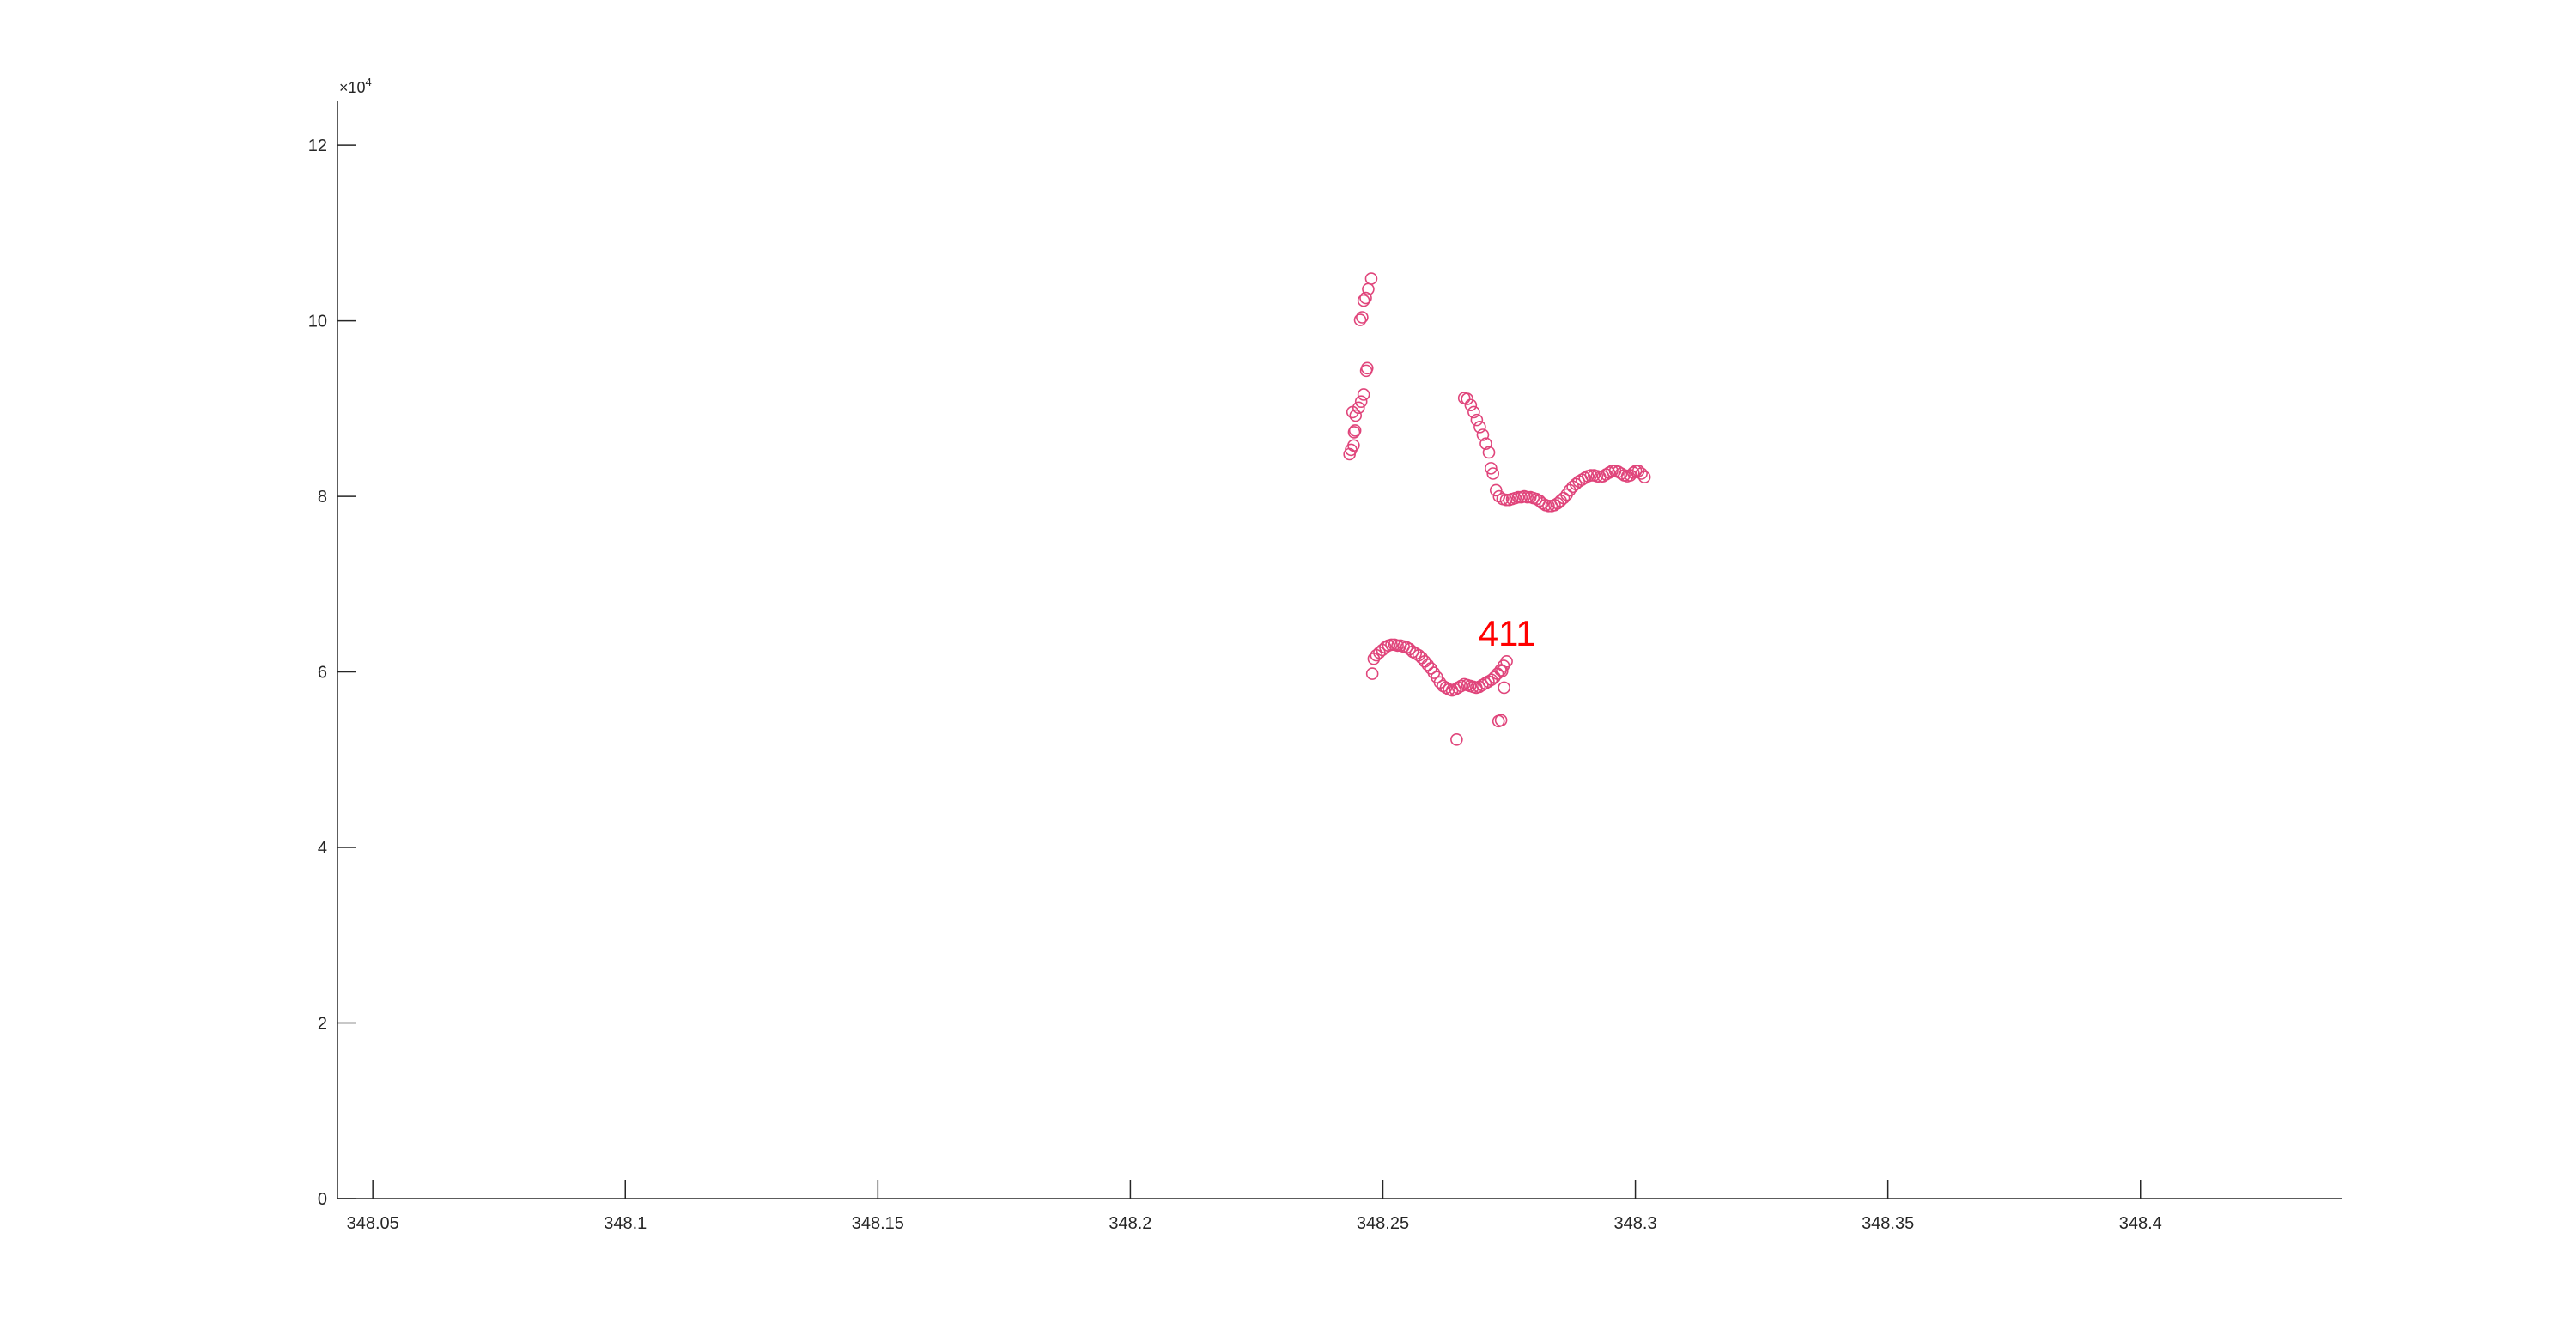  I want to click on y-tick-label: 0, so click(323, 1199).